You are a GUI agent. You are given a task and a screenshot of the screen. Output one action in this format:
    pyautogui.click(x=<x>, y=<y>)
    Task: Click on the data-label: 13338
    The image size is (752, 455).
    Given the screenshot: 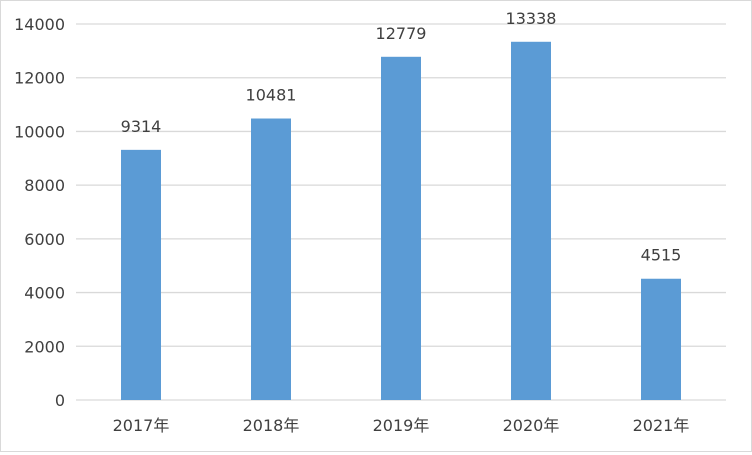 What is the action you would take?
    pyautogui.click(x=531, y=18)
    